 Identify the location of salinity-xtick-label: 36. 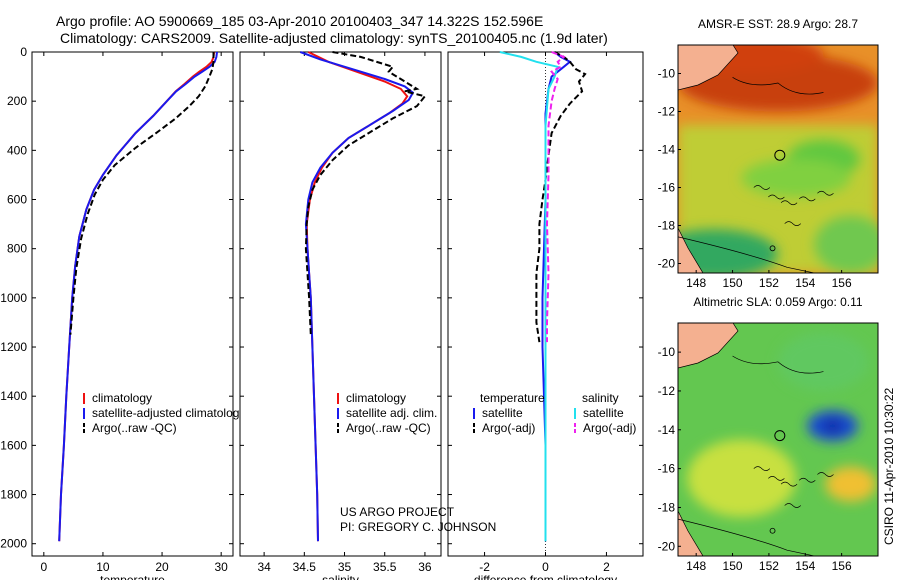
(425, 567).